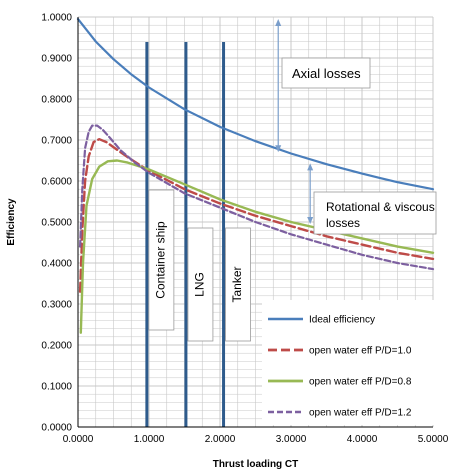 The width and height of the screenshot is (463, 471). I want to click on rotational-label-line: losses, so click(343, 223).